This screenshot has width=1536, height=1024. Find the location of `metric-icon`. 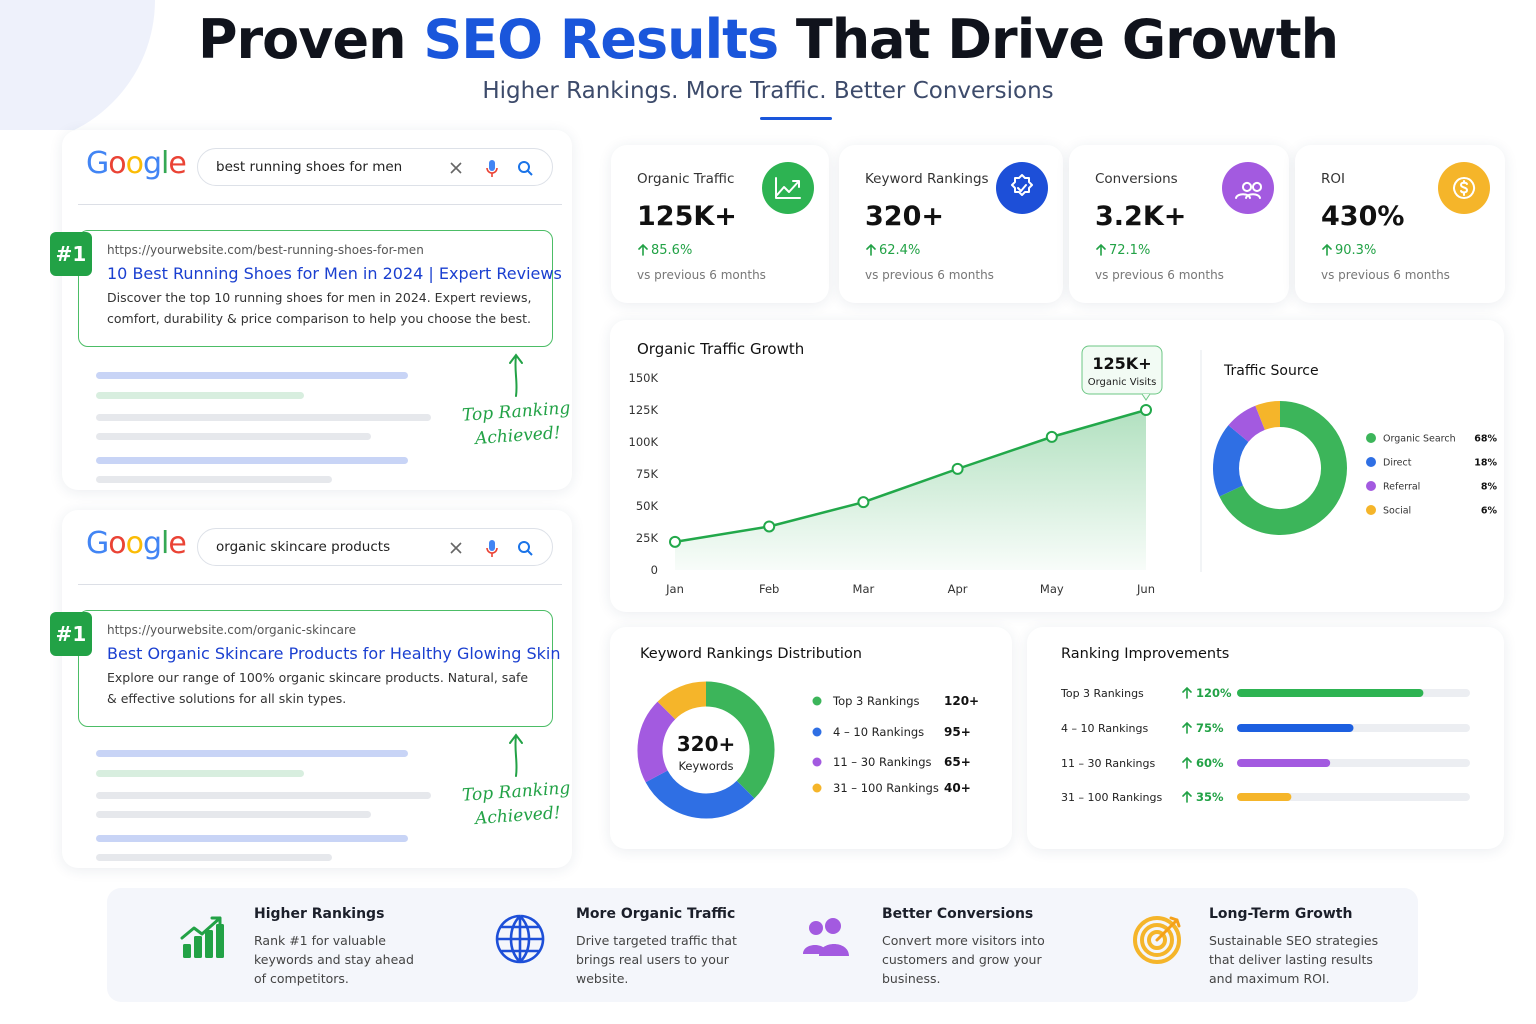

metric-icon is located at coordinates (1022, 188).